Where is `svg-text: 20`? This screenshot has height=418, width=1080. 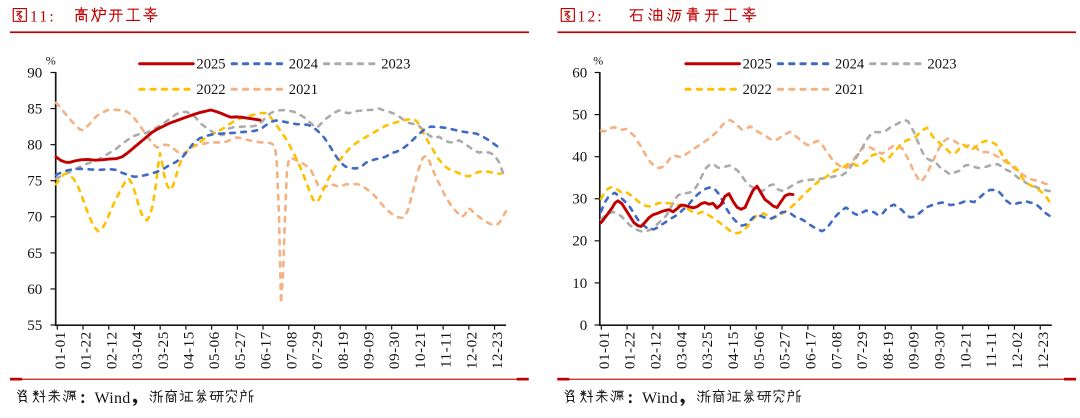
svg-text: 20 is located at coordinates (579, 242).